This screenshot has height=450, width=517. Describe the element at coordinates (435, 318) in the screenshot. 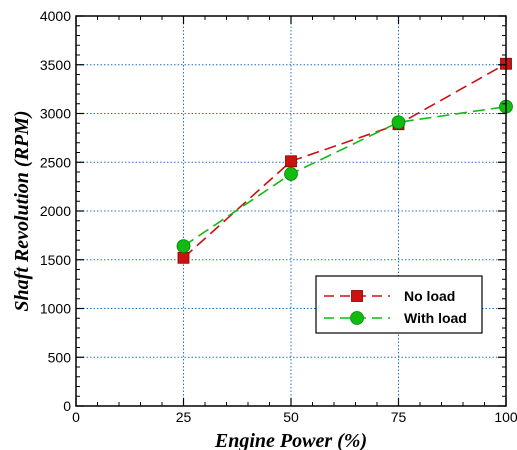

I see `legend-label: With load` at that location.